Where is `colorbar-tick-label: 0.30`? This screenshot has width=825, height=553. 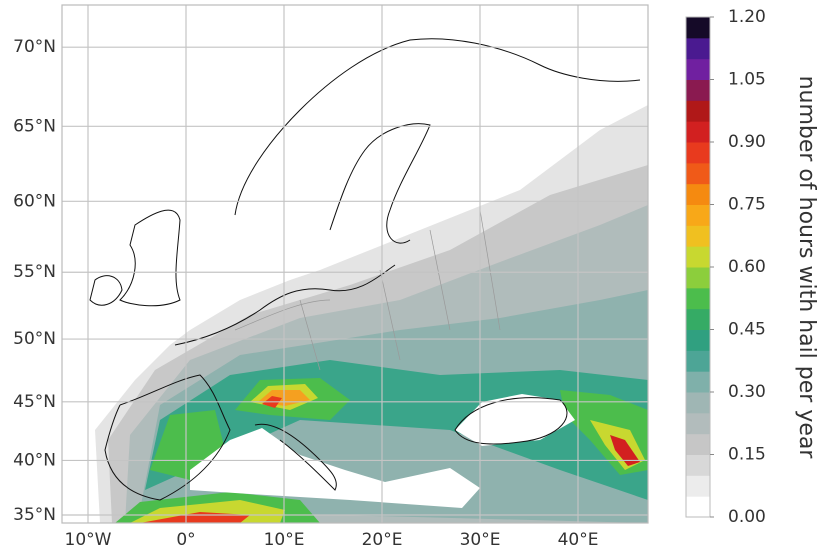
colorbar-tick-label: 0.30 is located at coordinates (747, 392).